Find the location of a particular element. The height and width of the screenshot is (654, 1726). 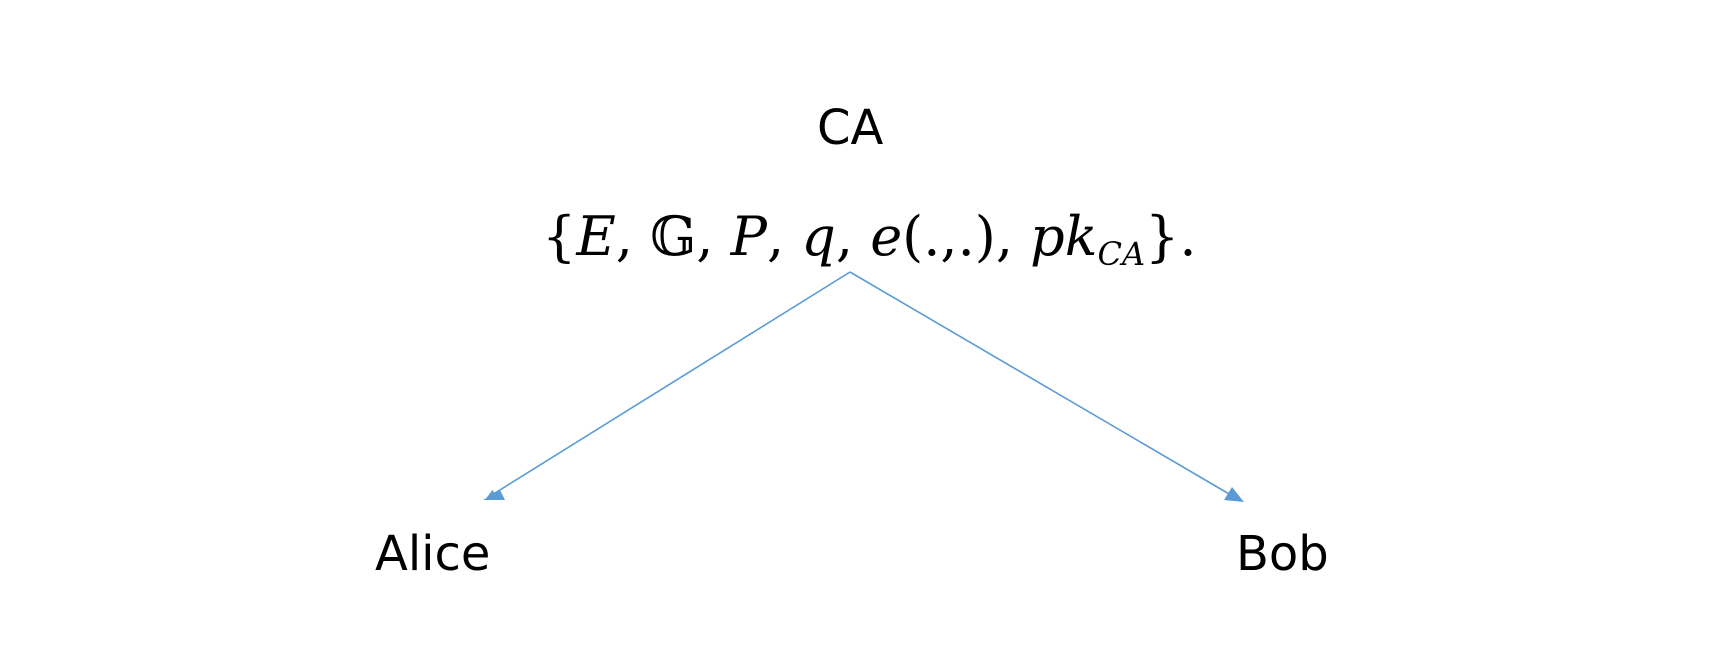

param-p: P is located at coordinates (748, 236).